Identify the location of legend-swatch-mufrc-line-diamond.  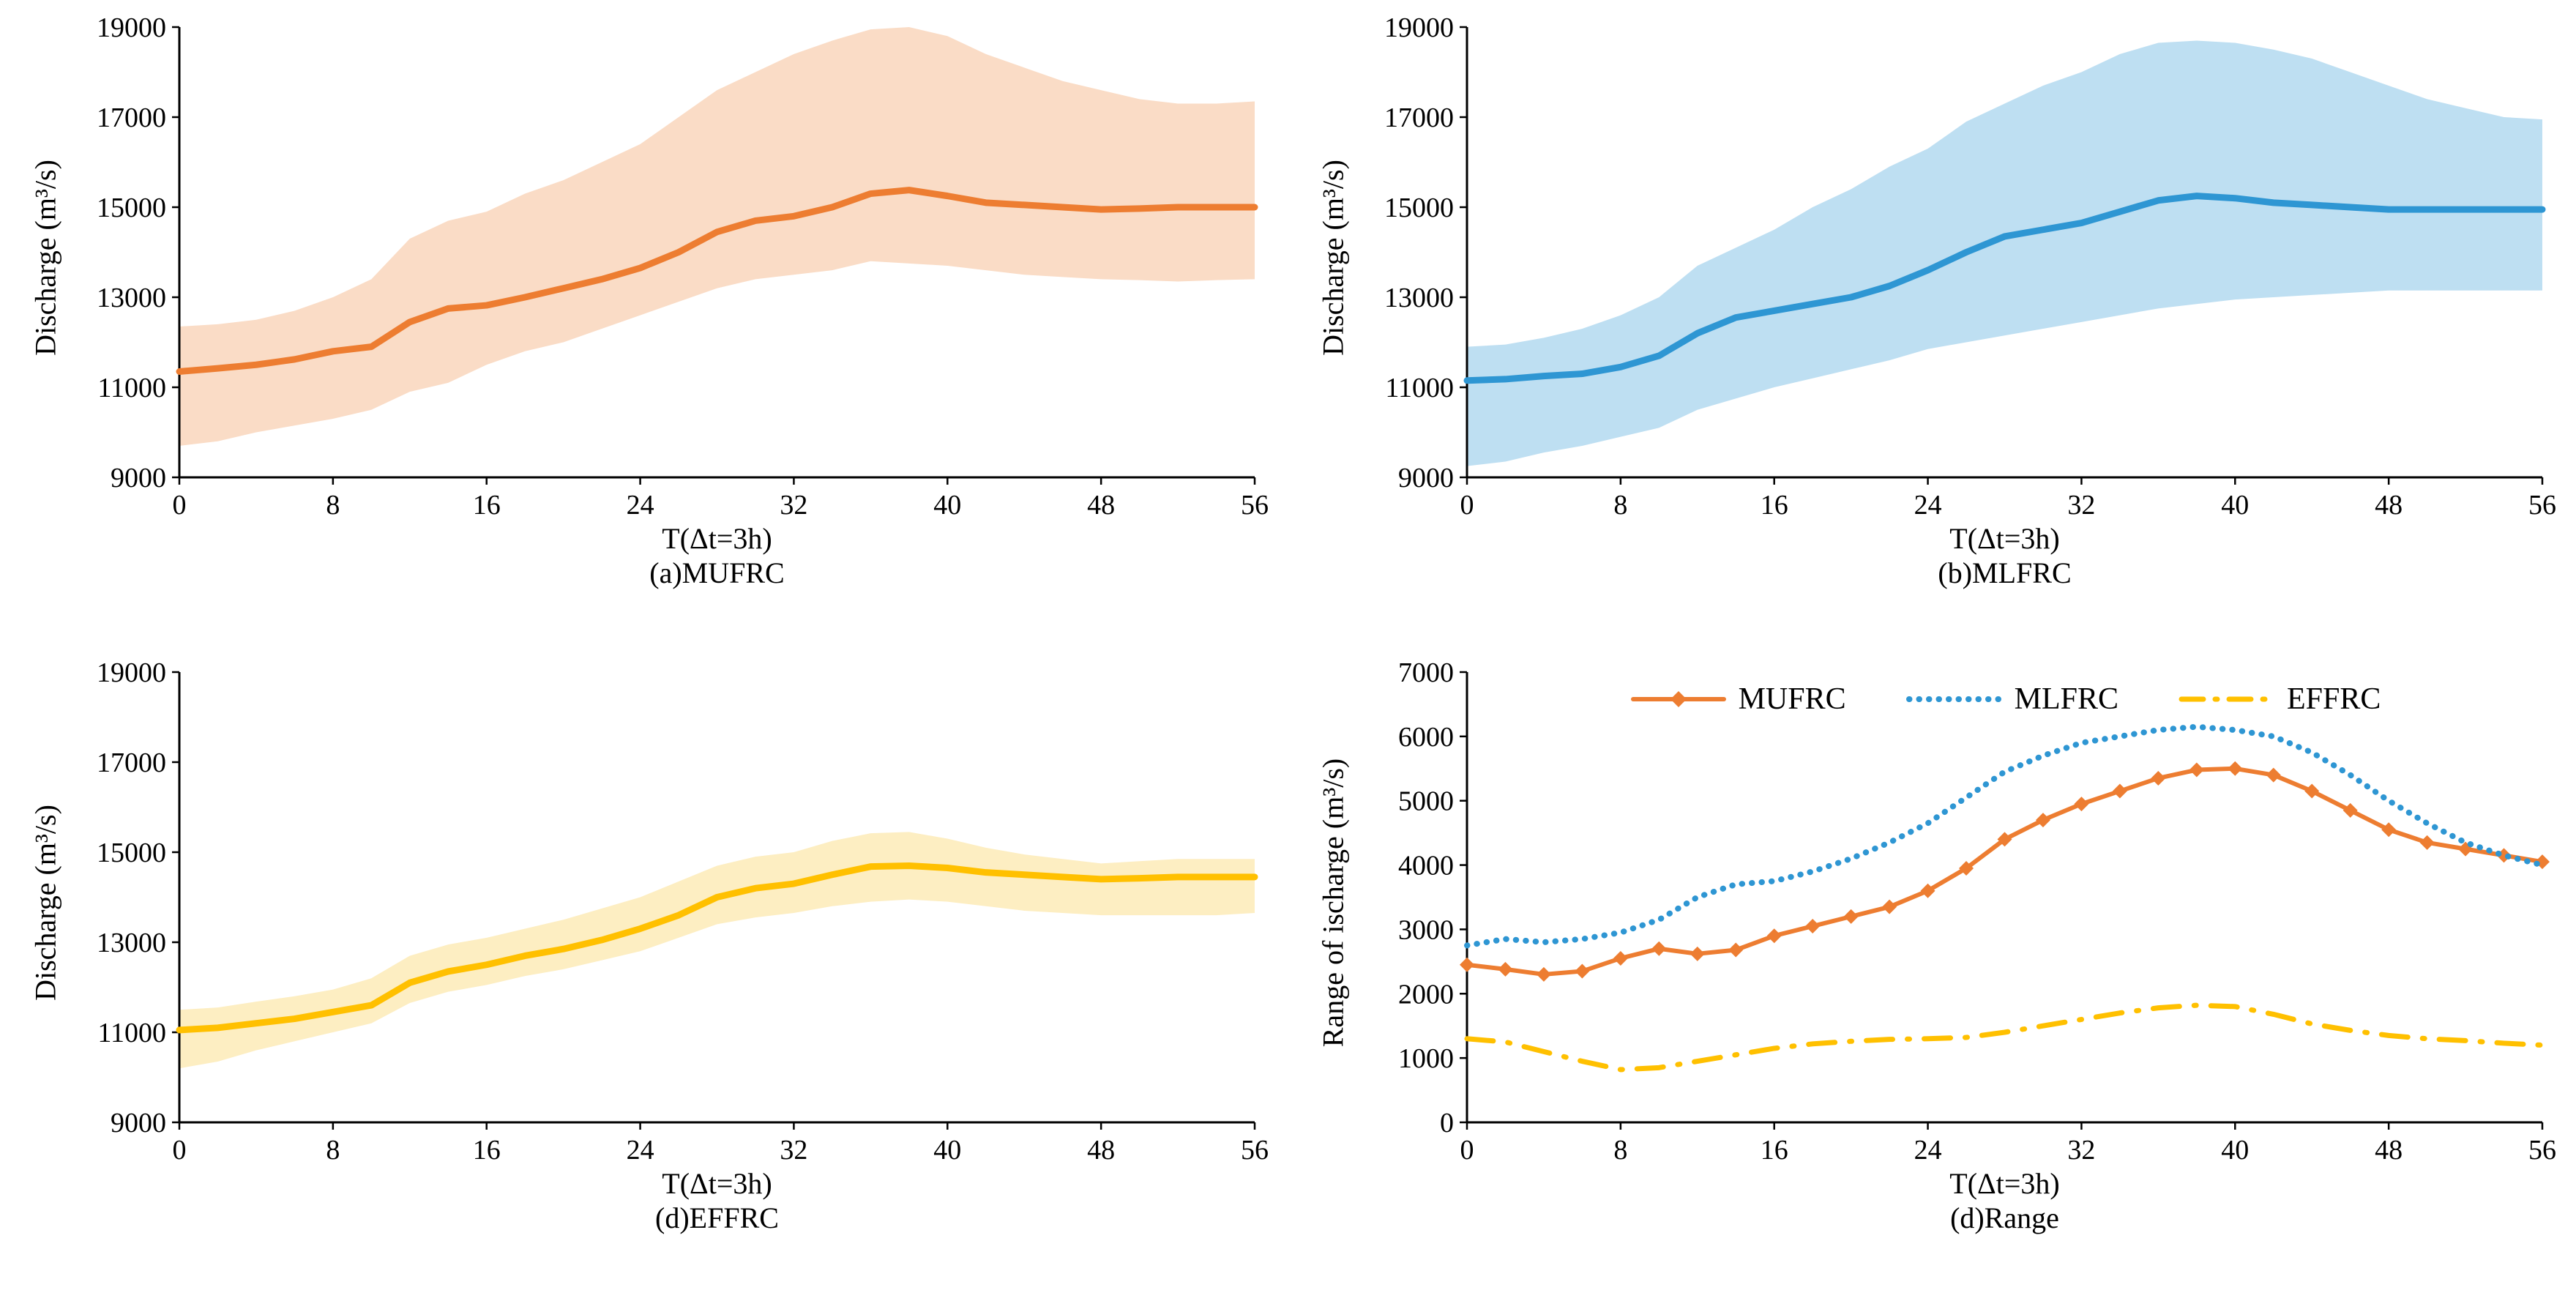
(1678, 699).